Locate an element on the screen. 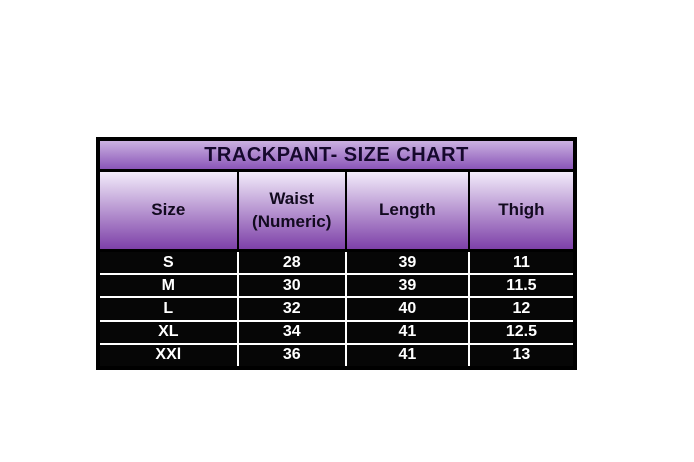  table-row: XXl 36 41 13 is located at coordinates (336, 354).